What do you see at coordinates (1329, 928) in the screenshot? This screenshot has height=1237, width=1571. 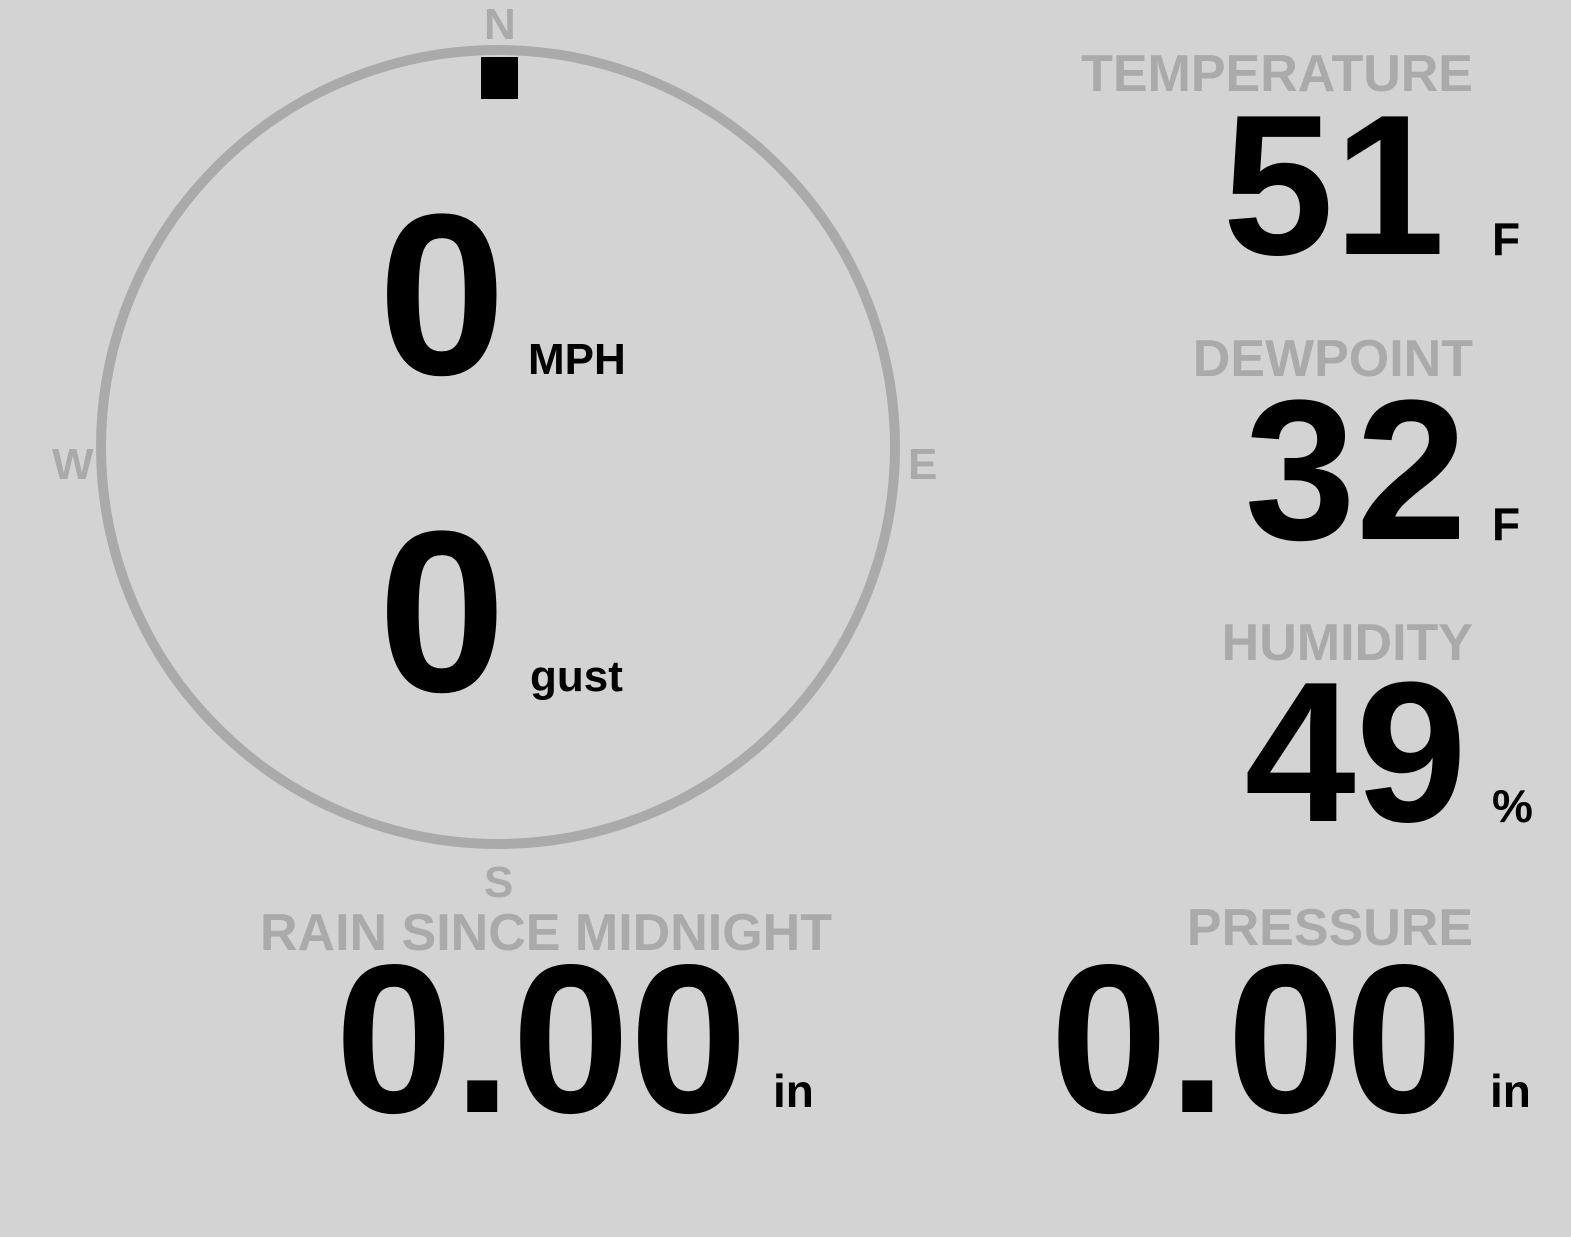 I see `pressure-label: PRESSURE` at bounding box center [1329, 928].